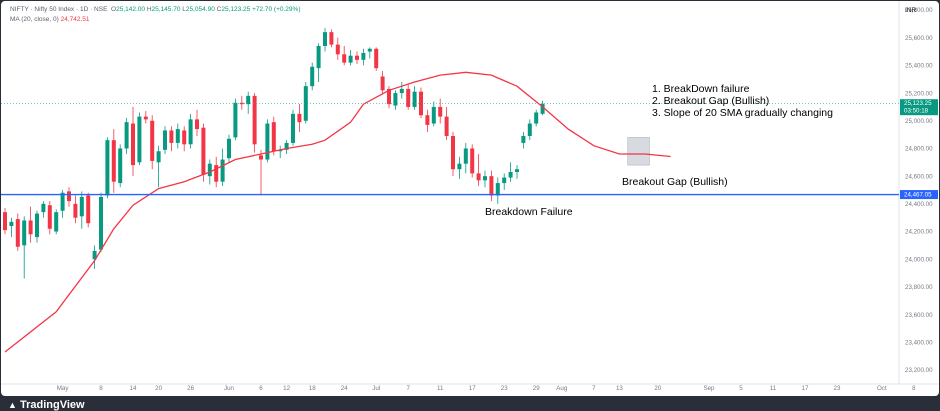 Image resolution: width=940 pixels, height=411 pixels. What do you see at coordinates (276, 9) in the screenshot?
I see `ohlc-change: +72.70 (+0.29%)` at bounding box center [276, 9].